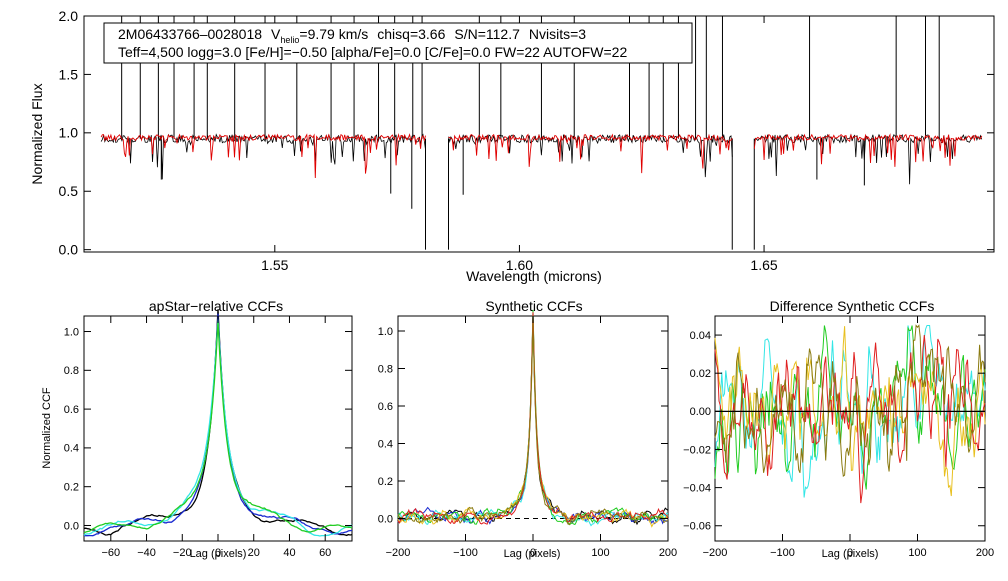 This screenshot has height=581, width=1008. Describe the element at coordinates (182, 553) in the screenshot. I see `ccf_apstar-xtick-label: −20` at that location.